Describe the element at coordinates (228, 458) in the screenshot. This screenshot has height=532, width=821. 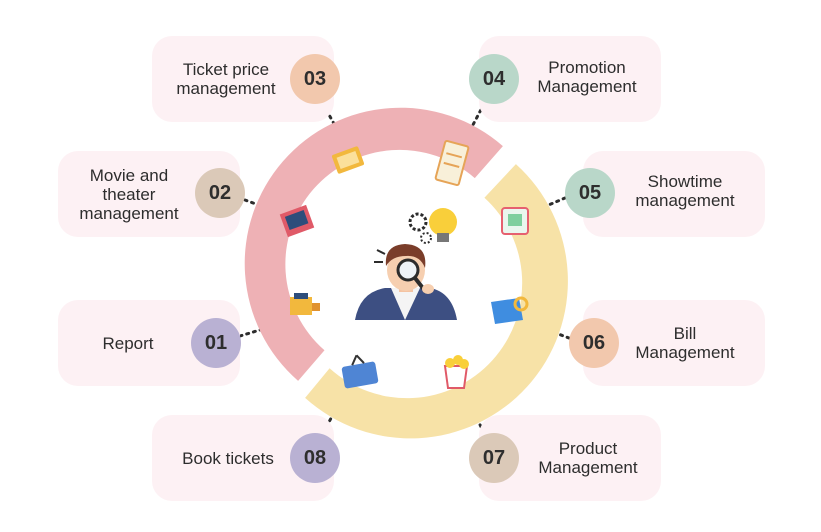
I see `label-book-tickets: Book tickets` at that location.